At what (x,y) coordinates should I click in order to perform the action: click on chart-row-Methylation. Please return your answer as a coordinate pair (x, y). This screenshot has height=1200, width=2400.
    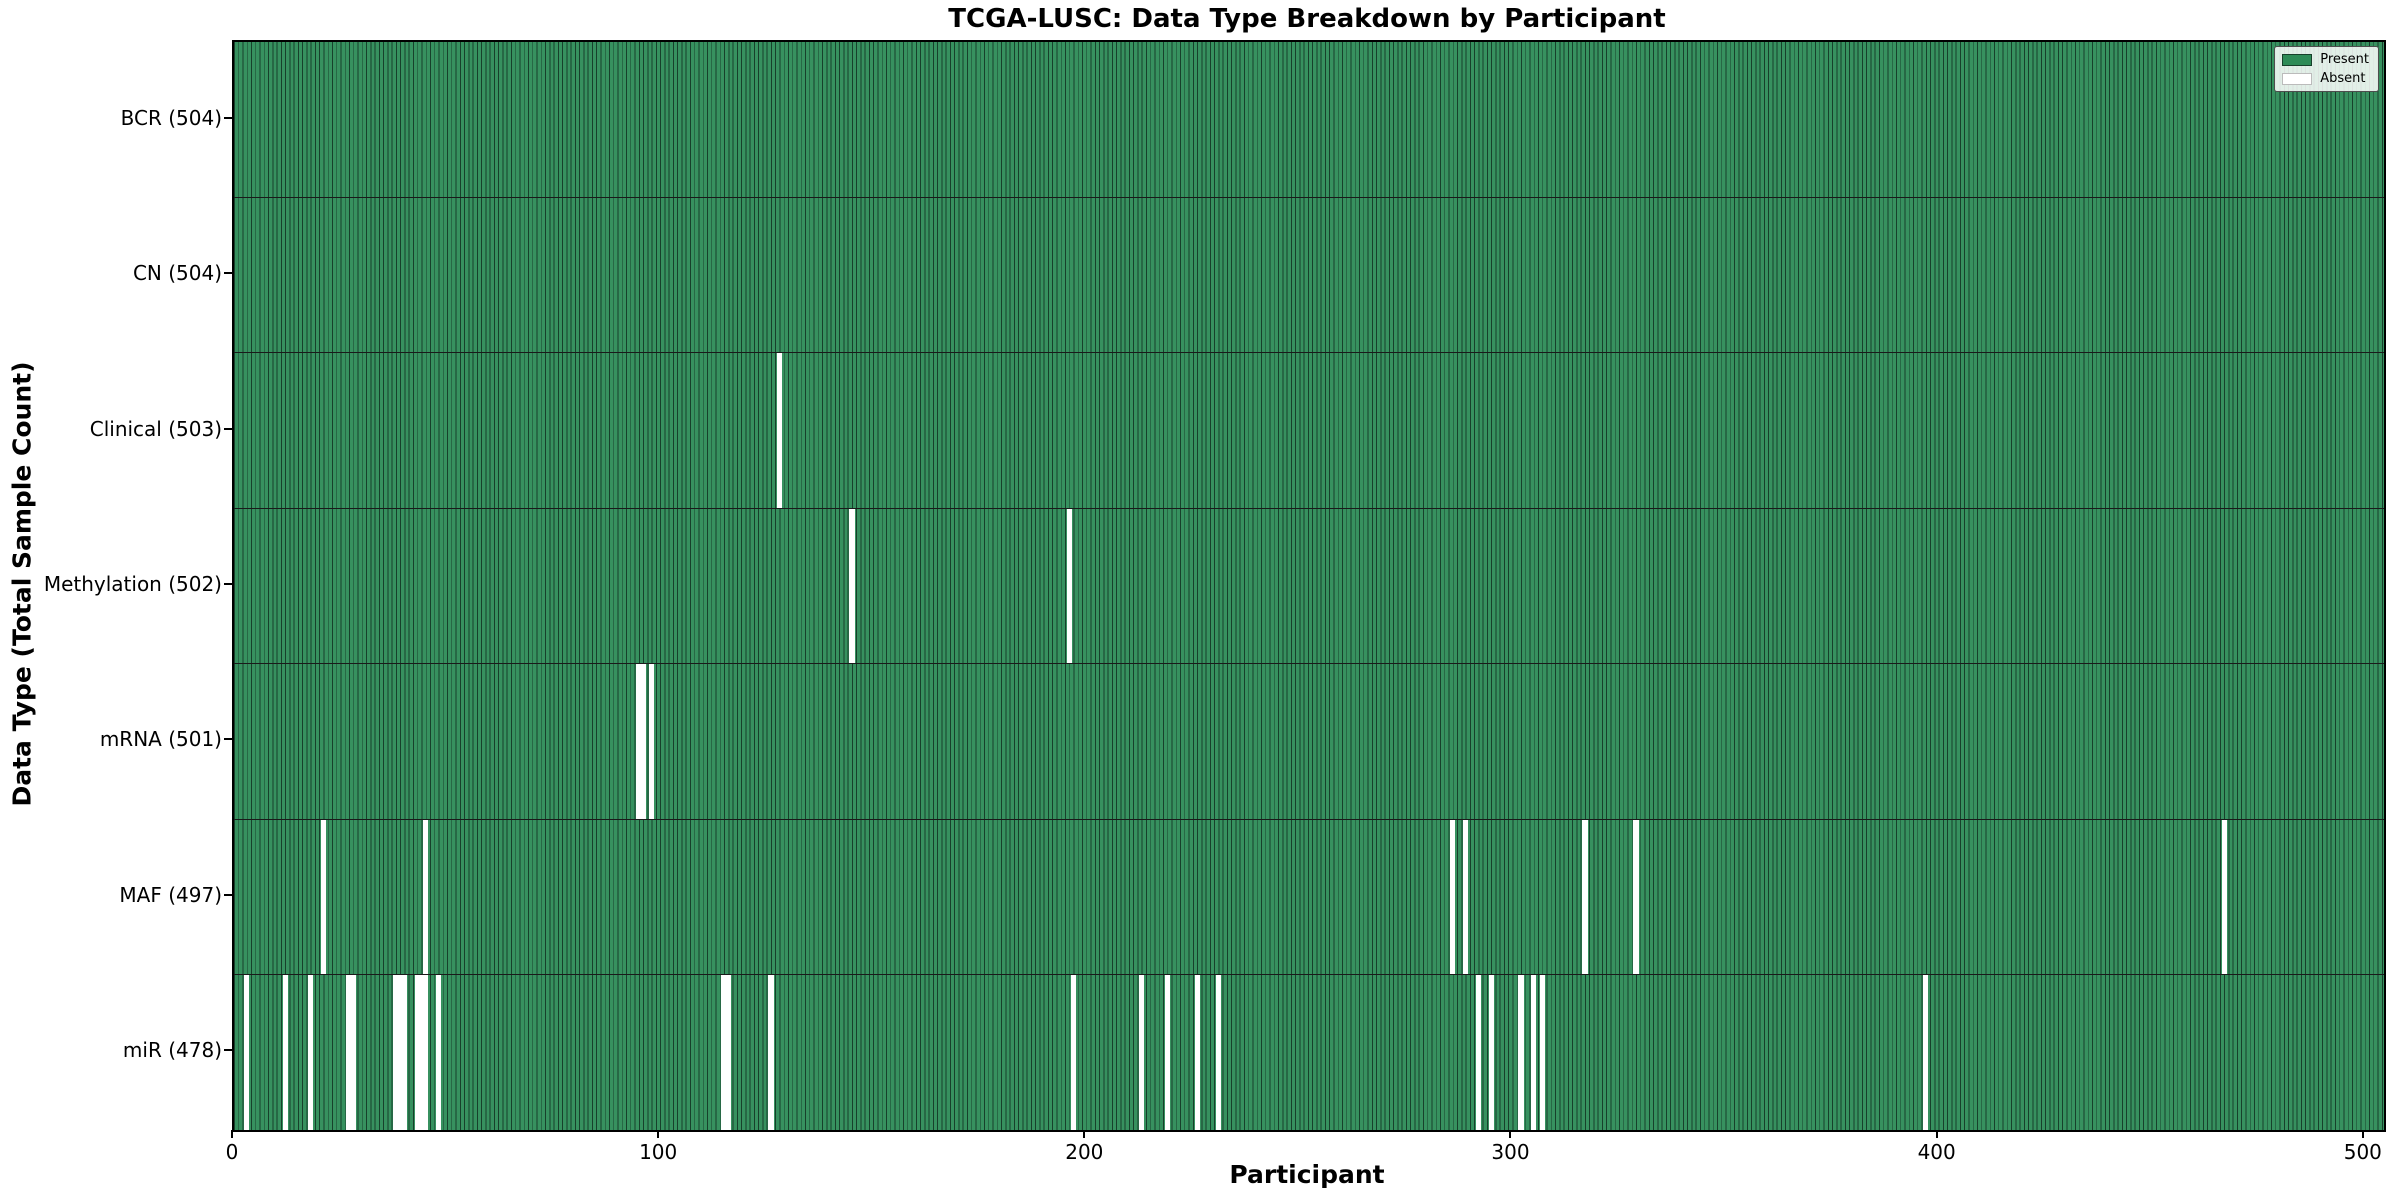
    Looking at the image, I should click on (1309, 586).